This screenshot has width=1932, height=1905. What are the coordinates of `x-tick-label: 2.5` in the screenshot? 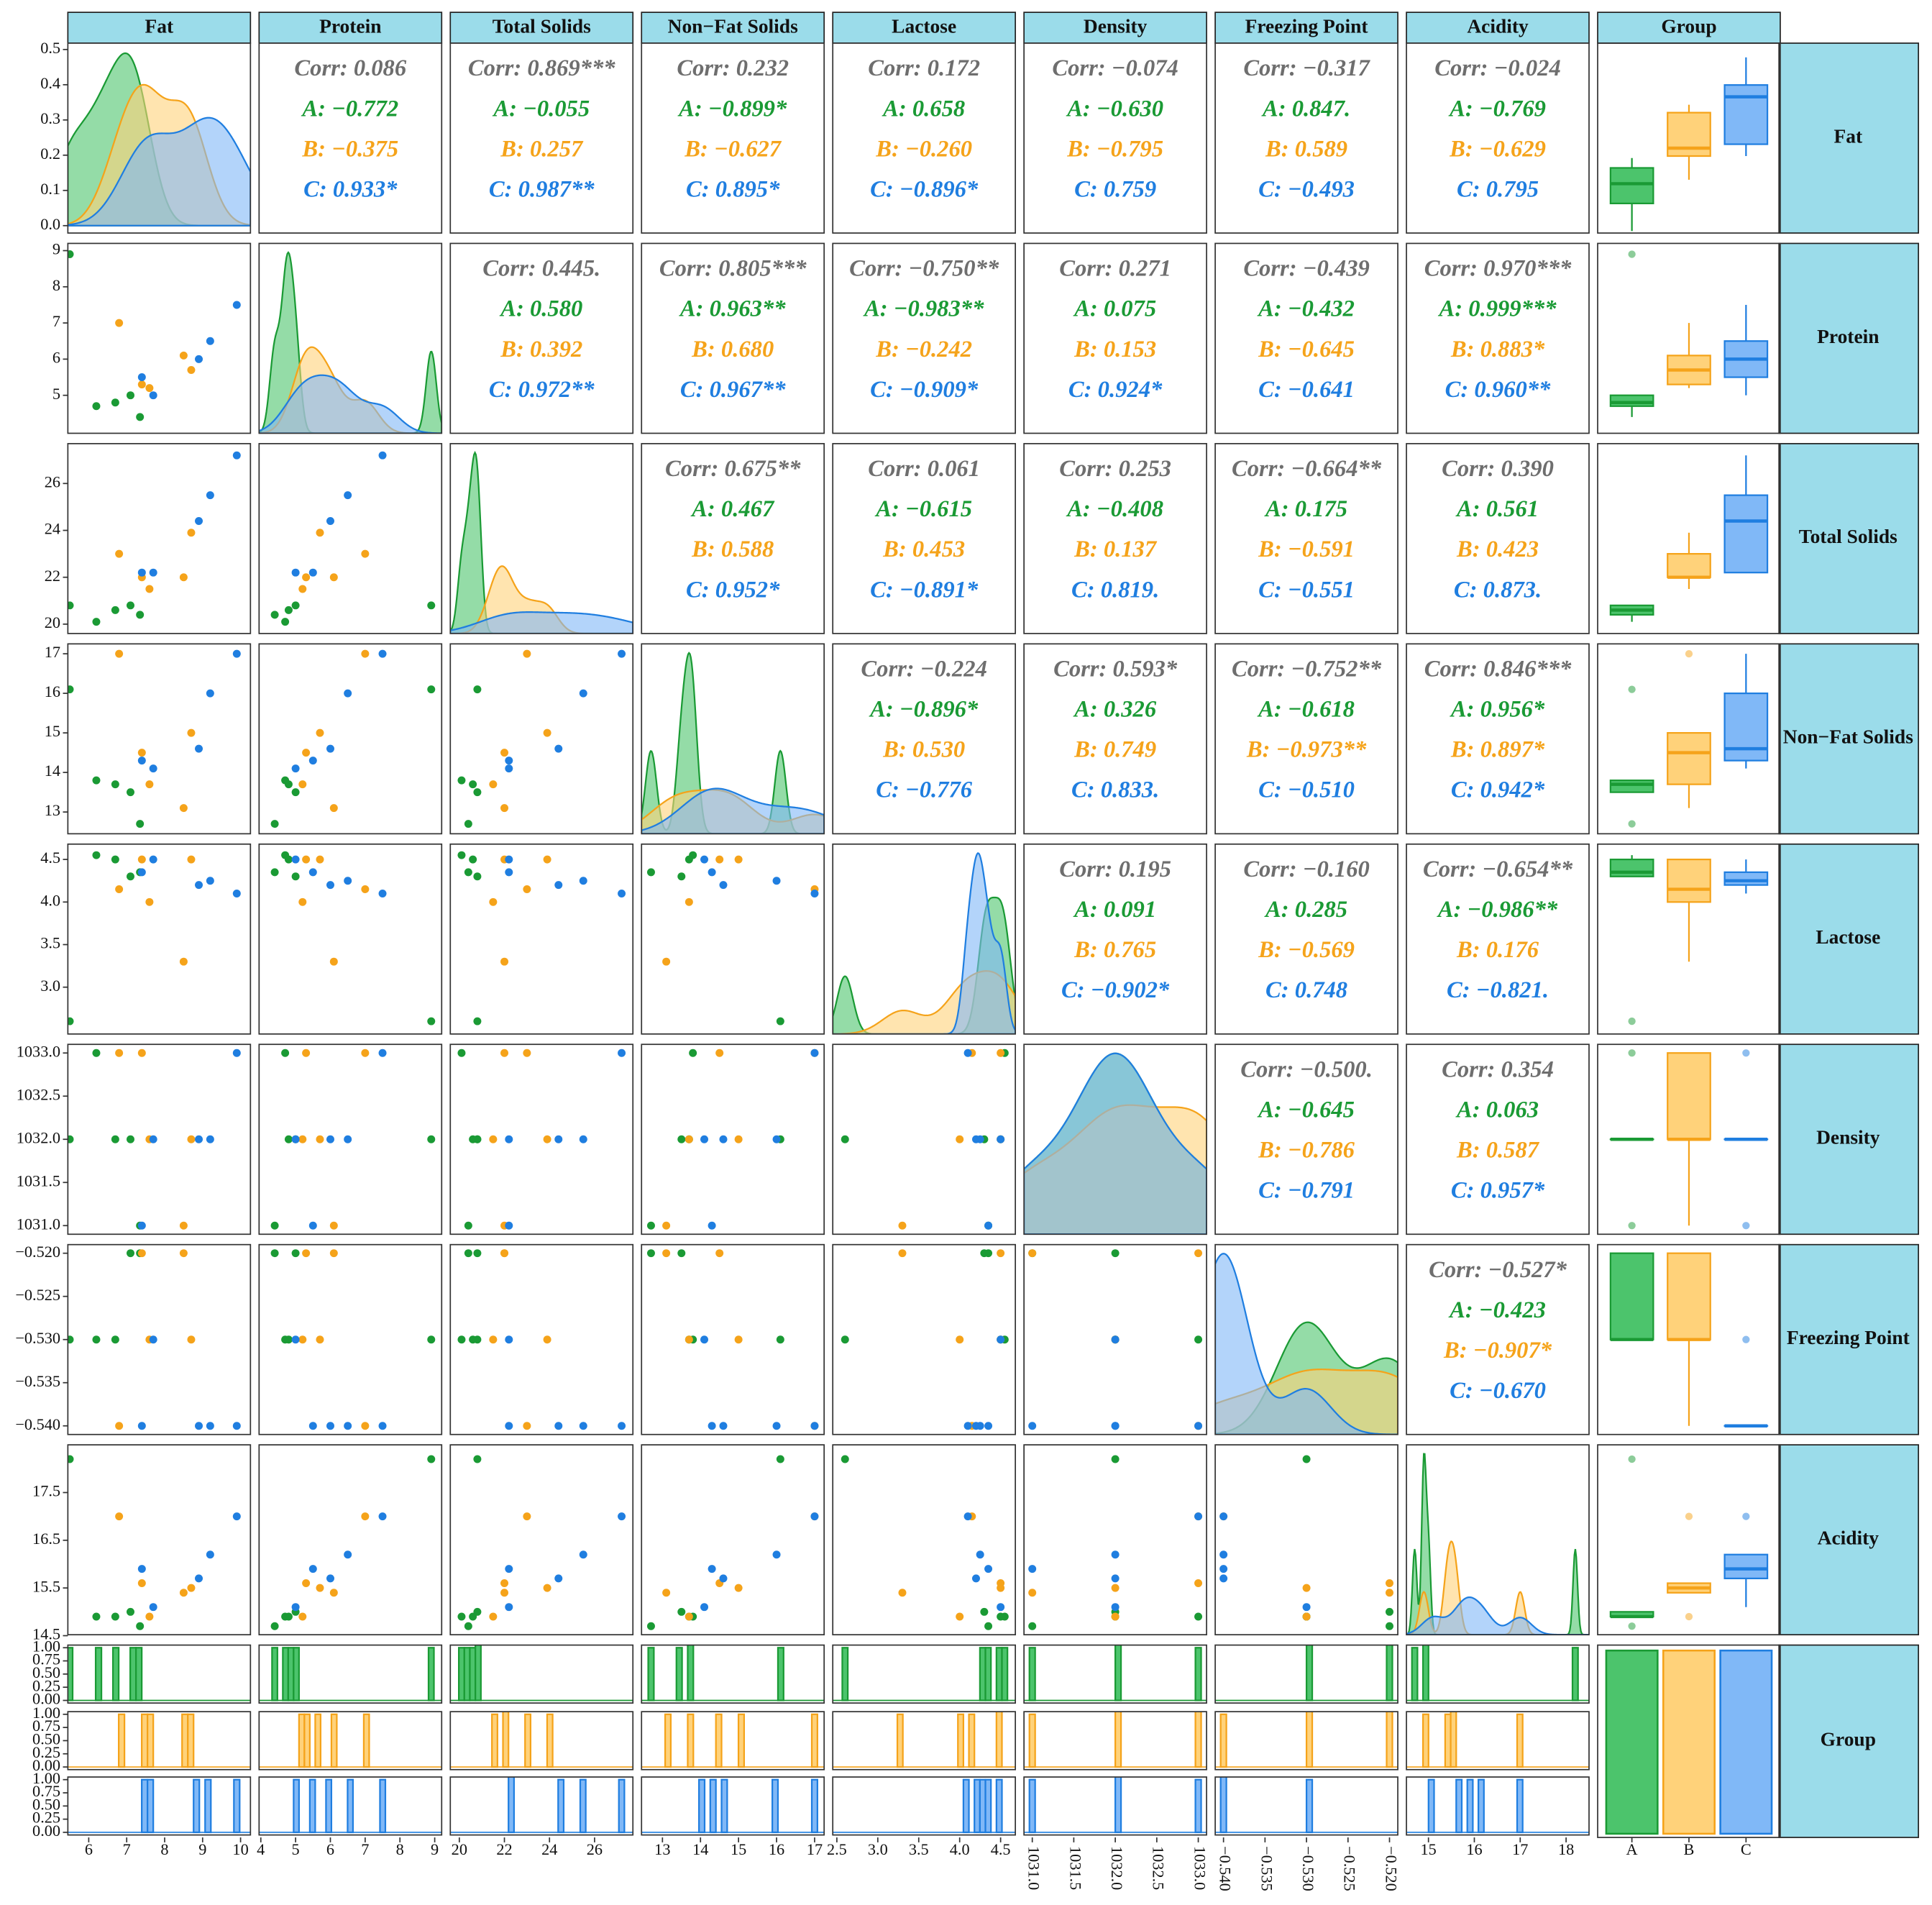 It's located at (837, 1849).